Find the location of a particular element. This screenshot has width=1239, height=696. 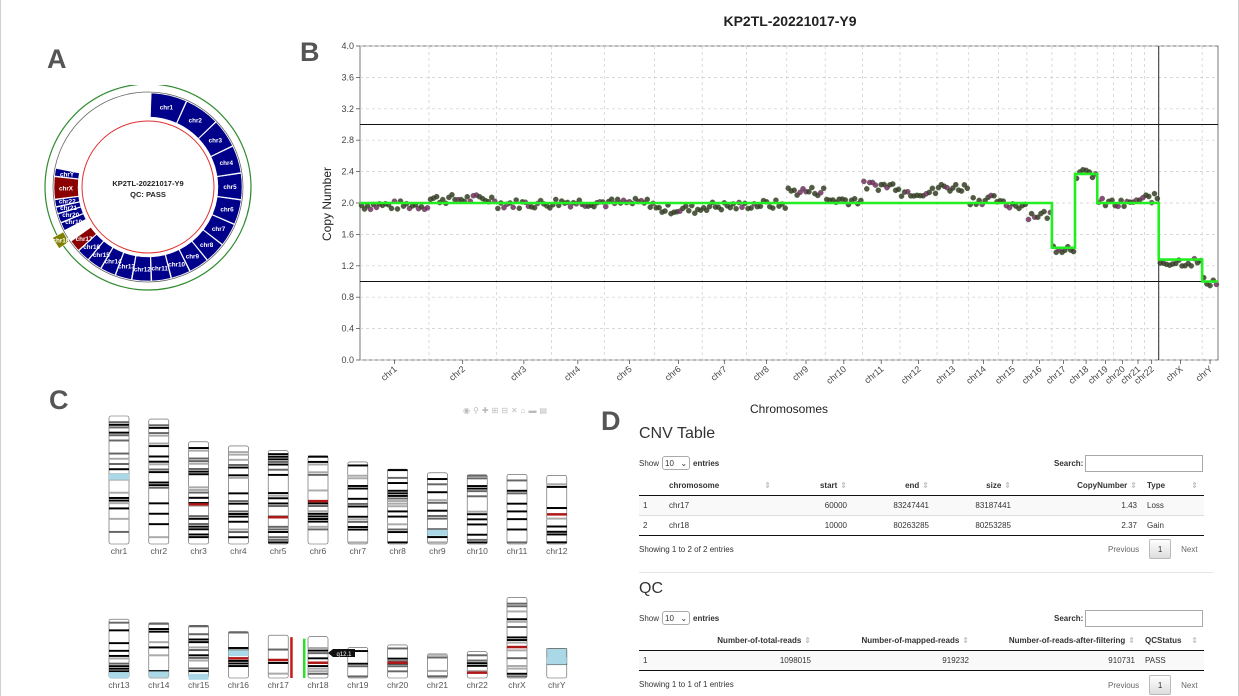

cell-qc-status: PASS is located at coordinates (1172, 660).